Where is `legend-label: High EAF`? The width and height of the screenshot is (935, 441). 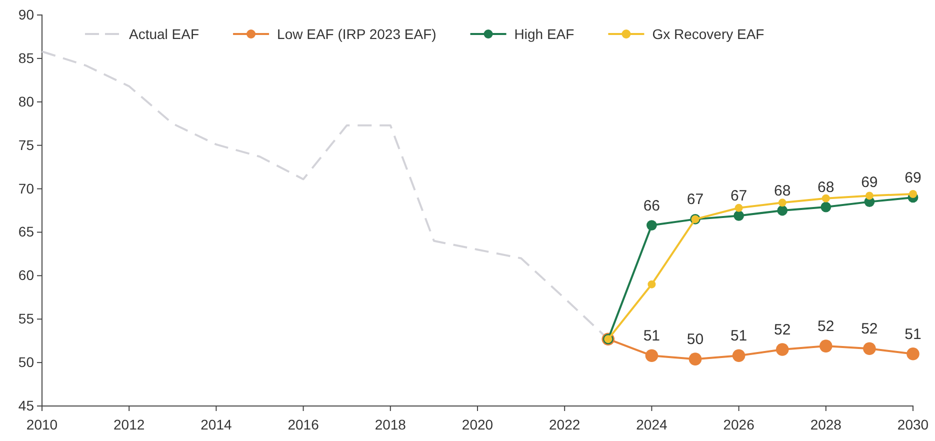
legend-label: High EAF is located at coordinates (544, 34).